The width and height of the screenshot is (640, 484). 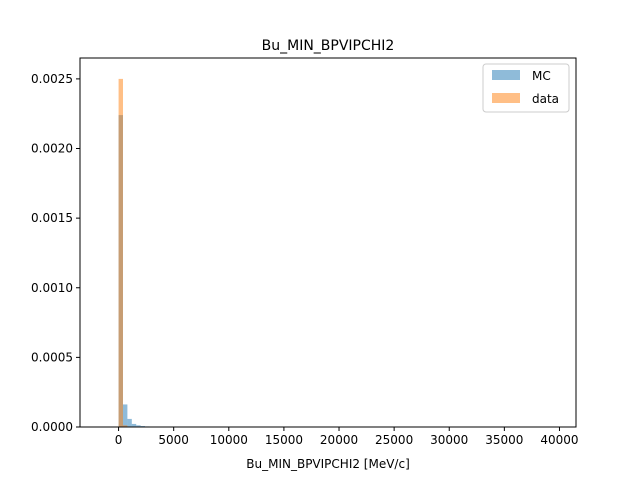 What do you see at coordinates (449, 440) in the screenshot?
I see `x-tick-label: 30000` at bounding box center [449, 440].